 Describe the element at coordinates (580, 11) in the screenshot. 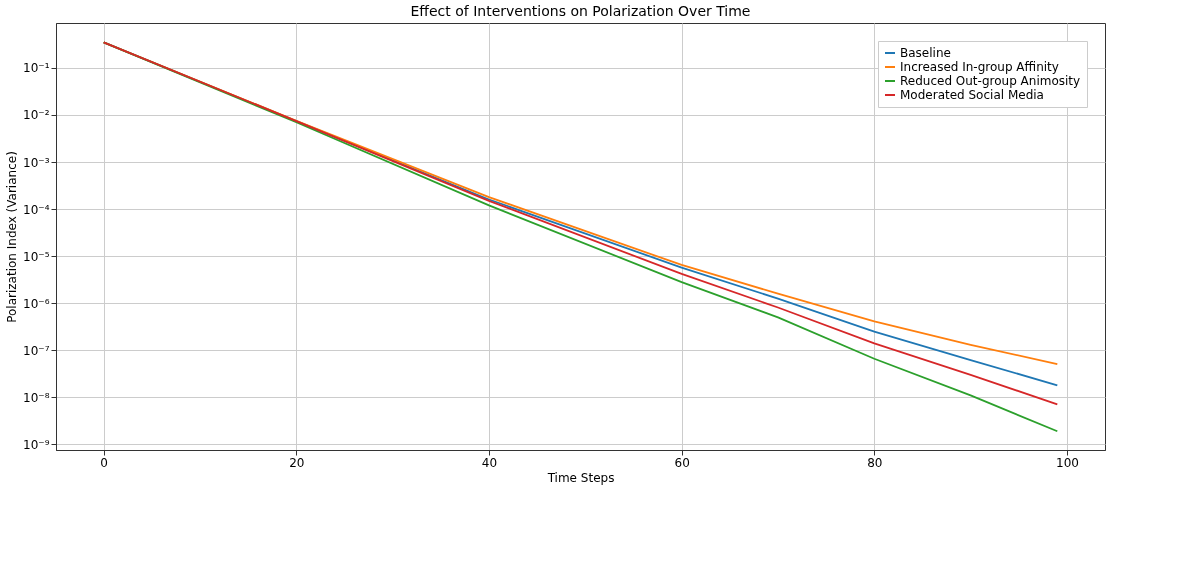

I see `chart-title: Effect of Interventions on Polarization Over Time` at that location.